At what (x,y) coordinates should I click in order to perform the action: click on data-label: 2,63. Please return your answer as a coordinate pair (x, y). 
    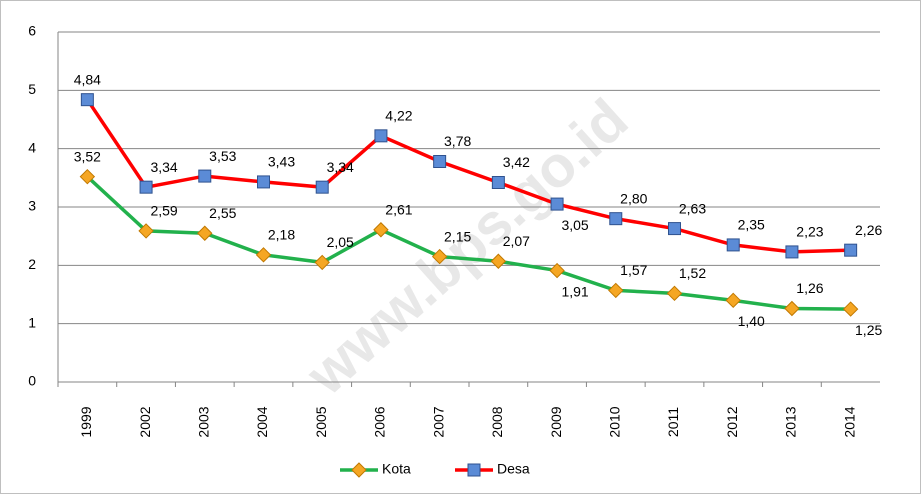
    Looking at the image, I should click on (692, 208).